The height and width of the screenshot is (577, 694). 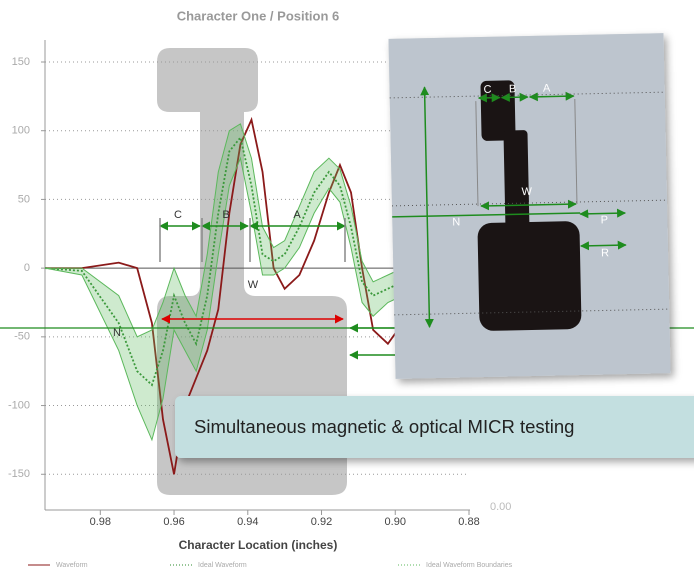 I want to click on photo-label: P, so click(x=605, y=220).